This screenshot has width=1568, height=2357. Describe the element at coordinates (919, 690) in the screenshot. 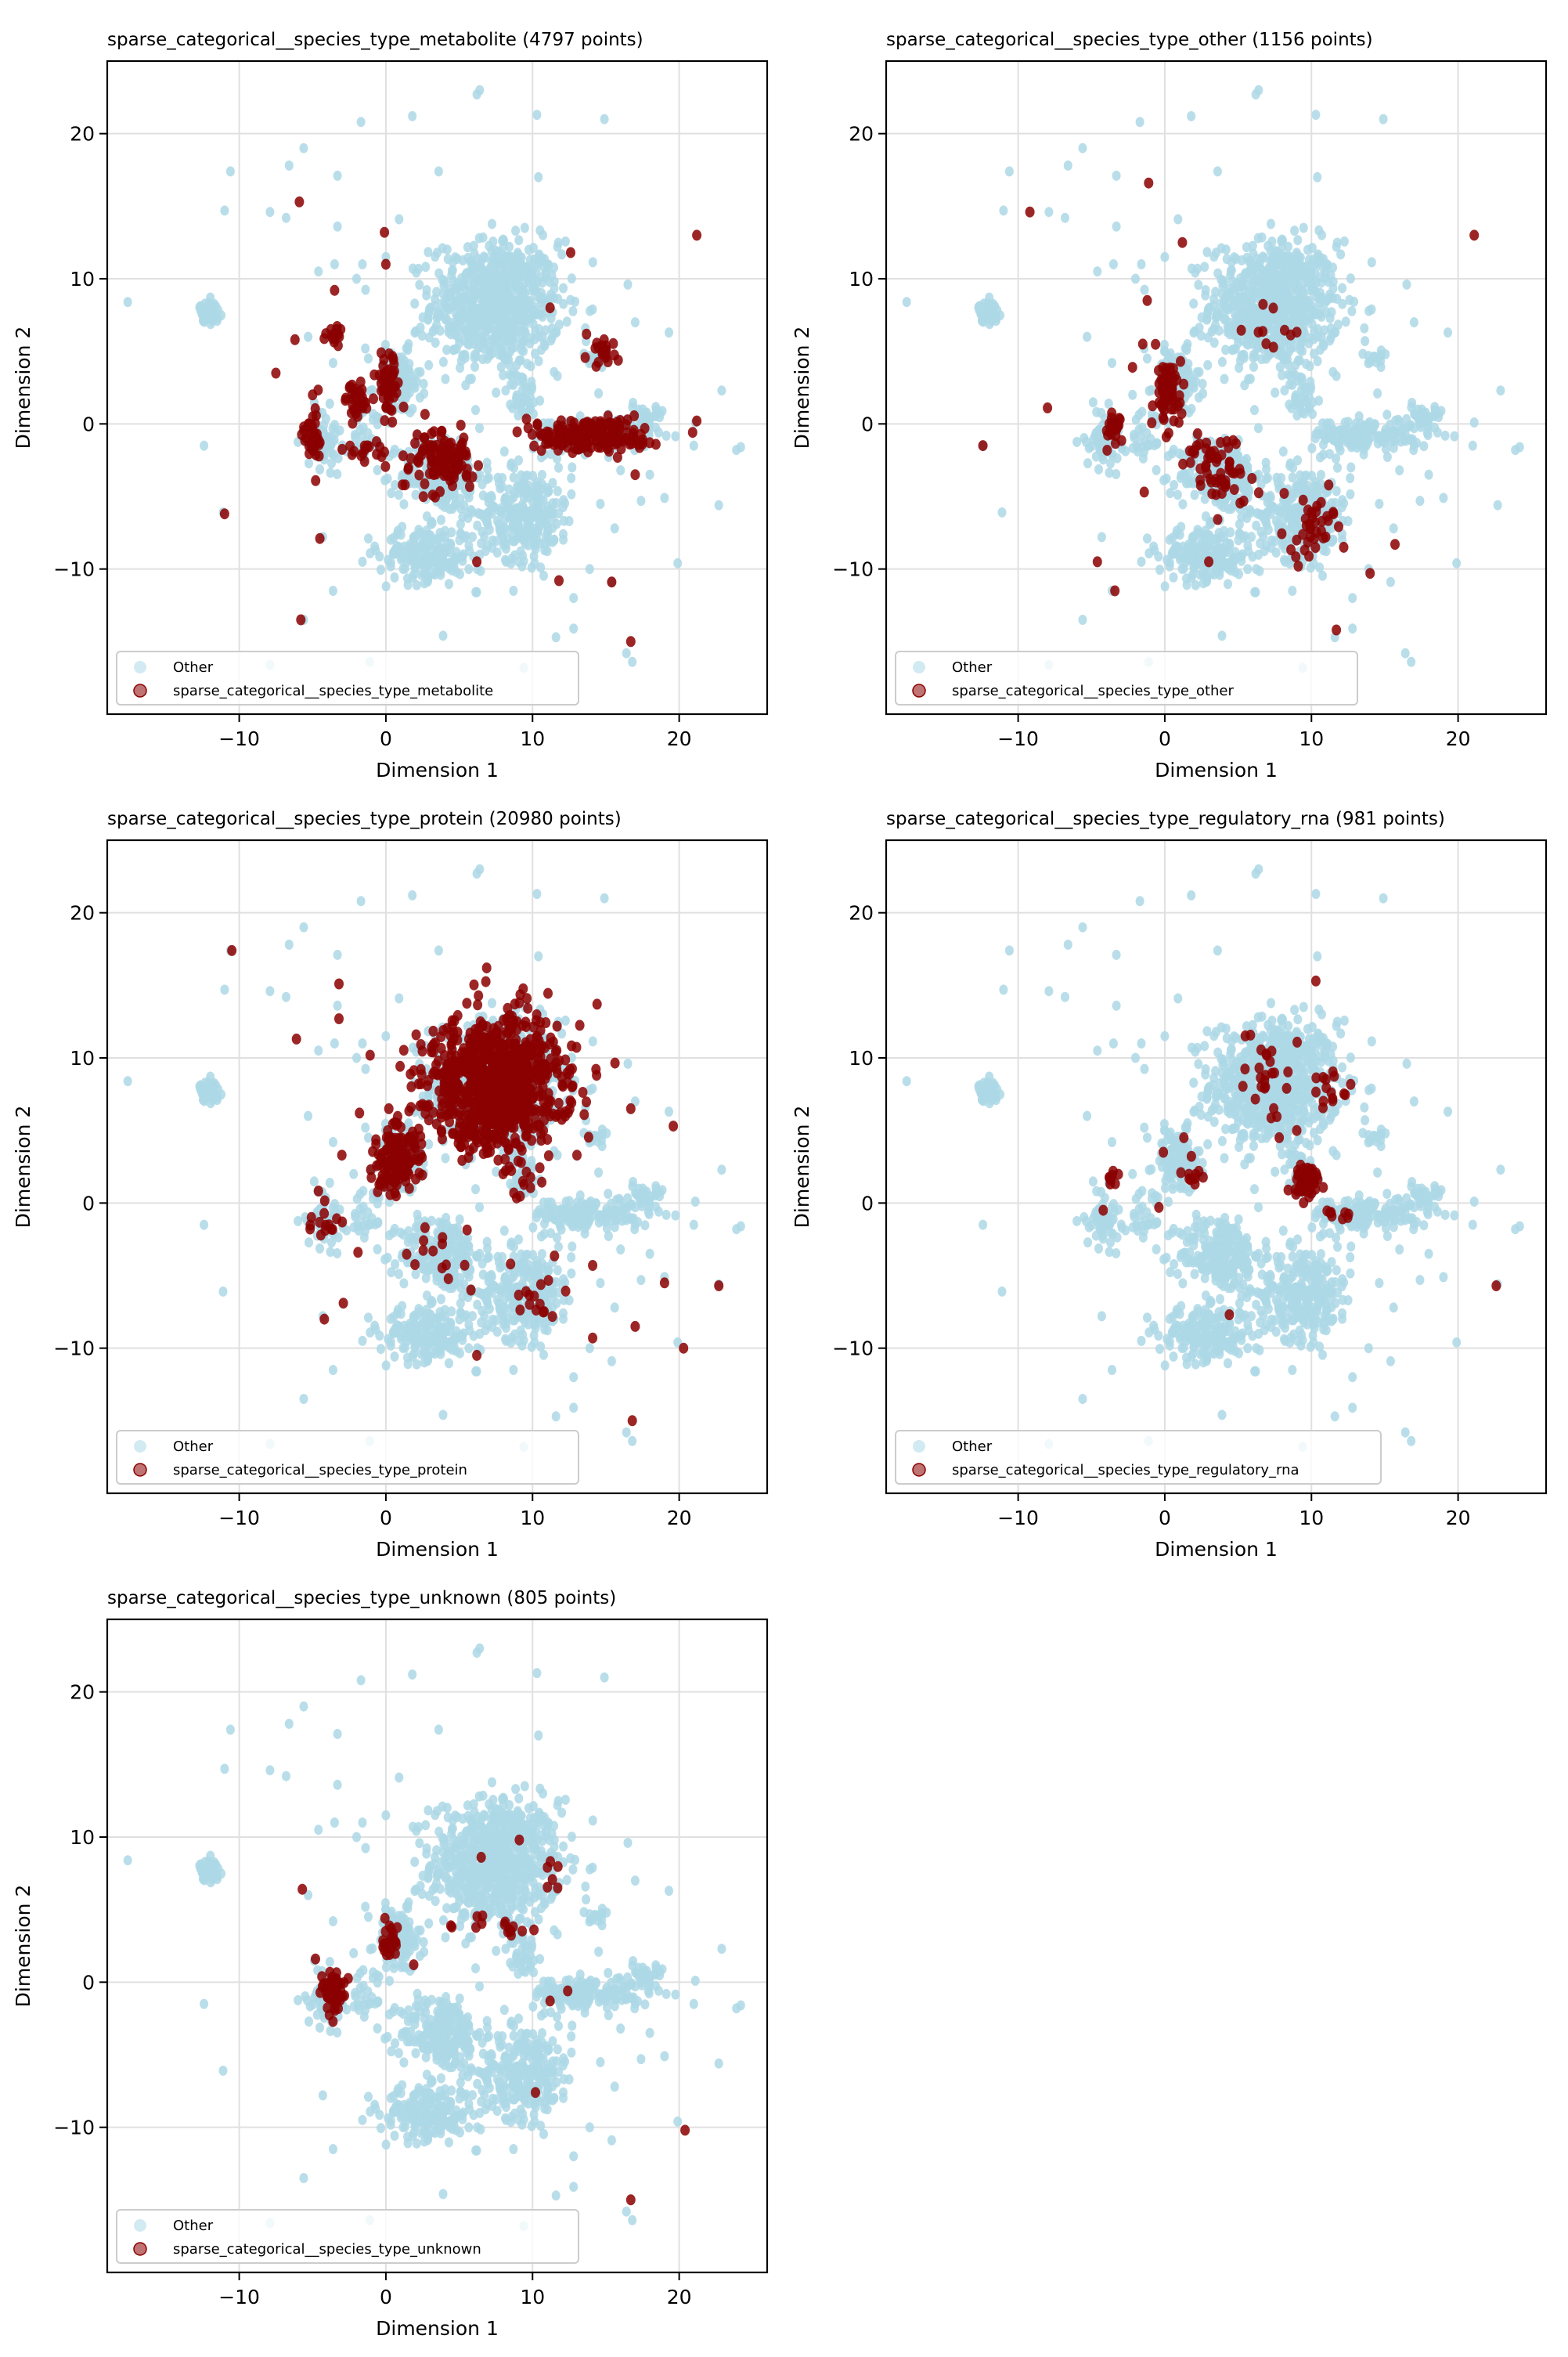

I see `legend-marker-highlight` at that location.